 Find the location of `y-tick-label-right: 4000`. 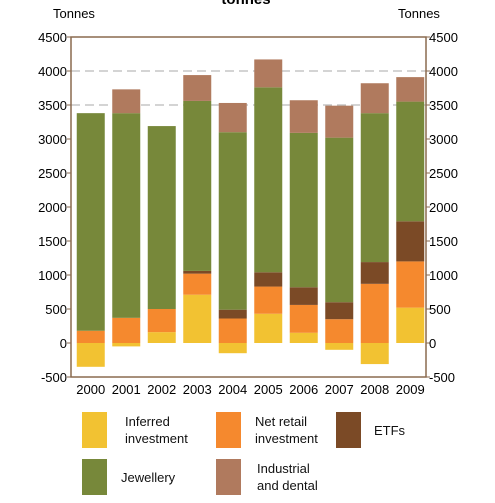

y-tick-label-right: 4000 is located at coordinates (443, 71).